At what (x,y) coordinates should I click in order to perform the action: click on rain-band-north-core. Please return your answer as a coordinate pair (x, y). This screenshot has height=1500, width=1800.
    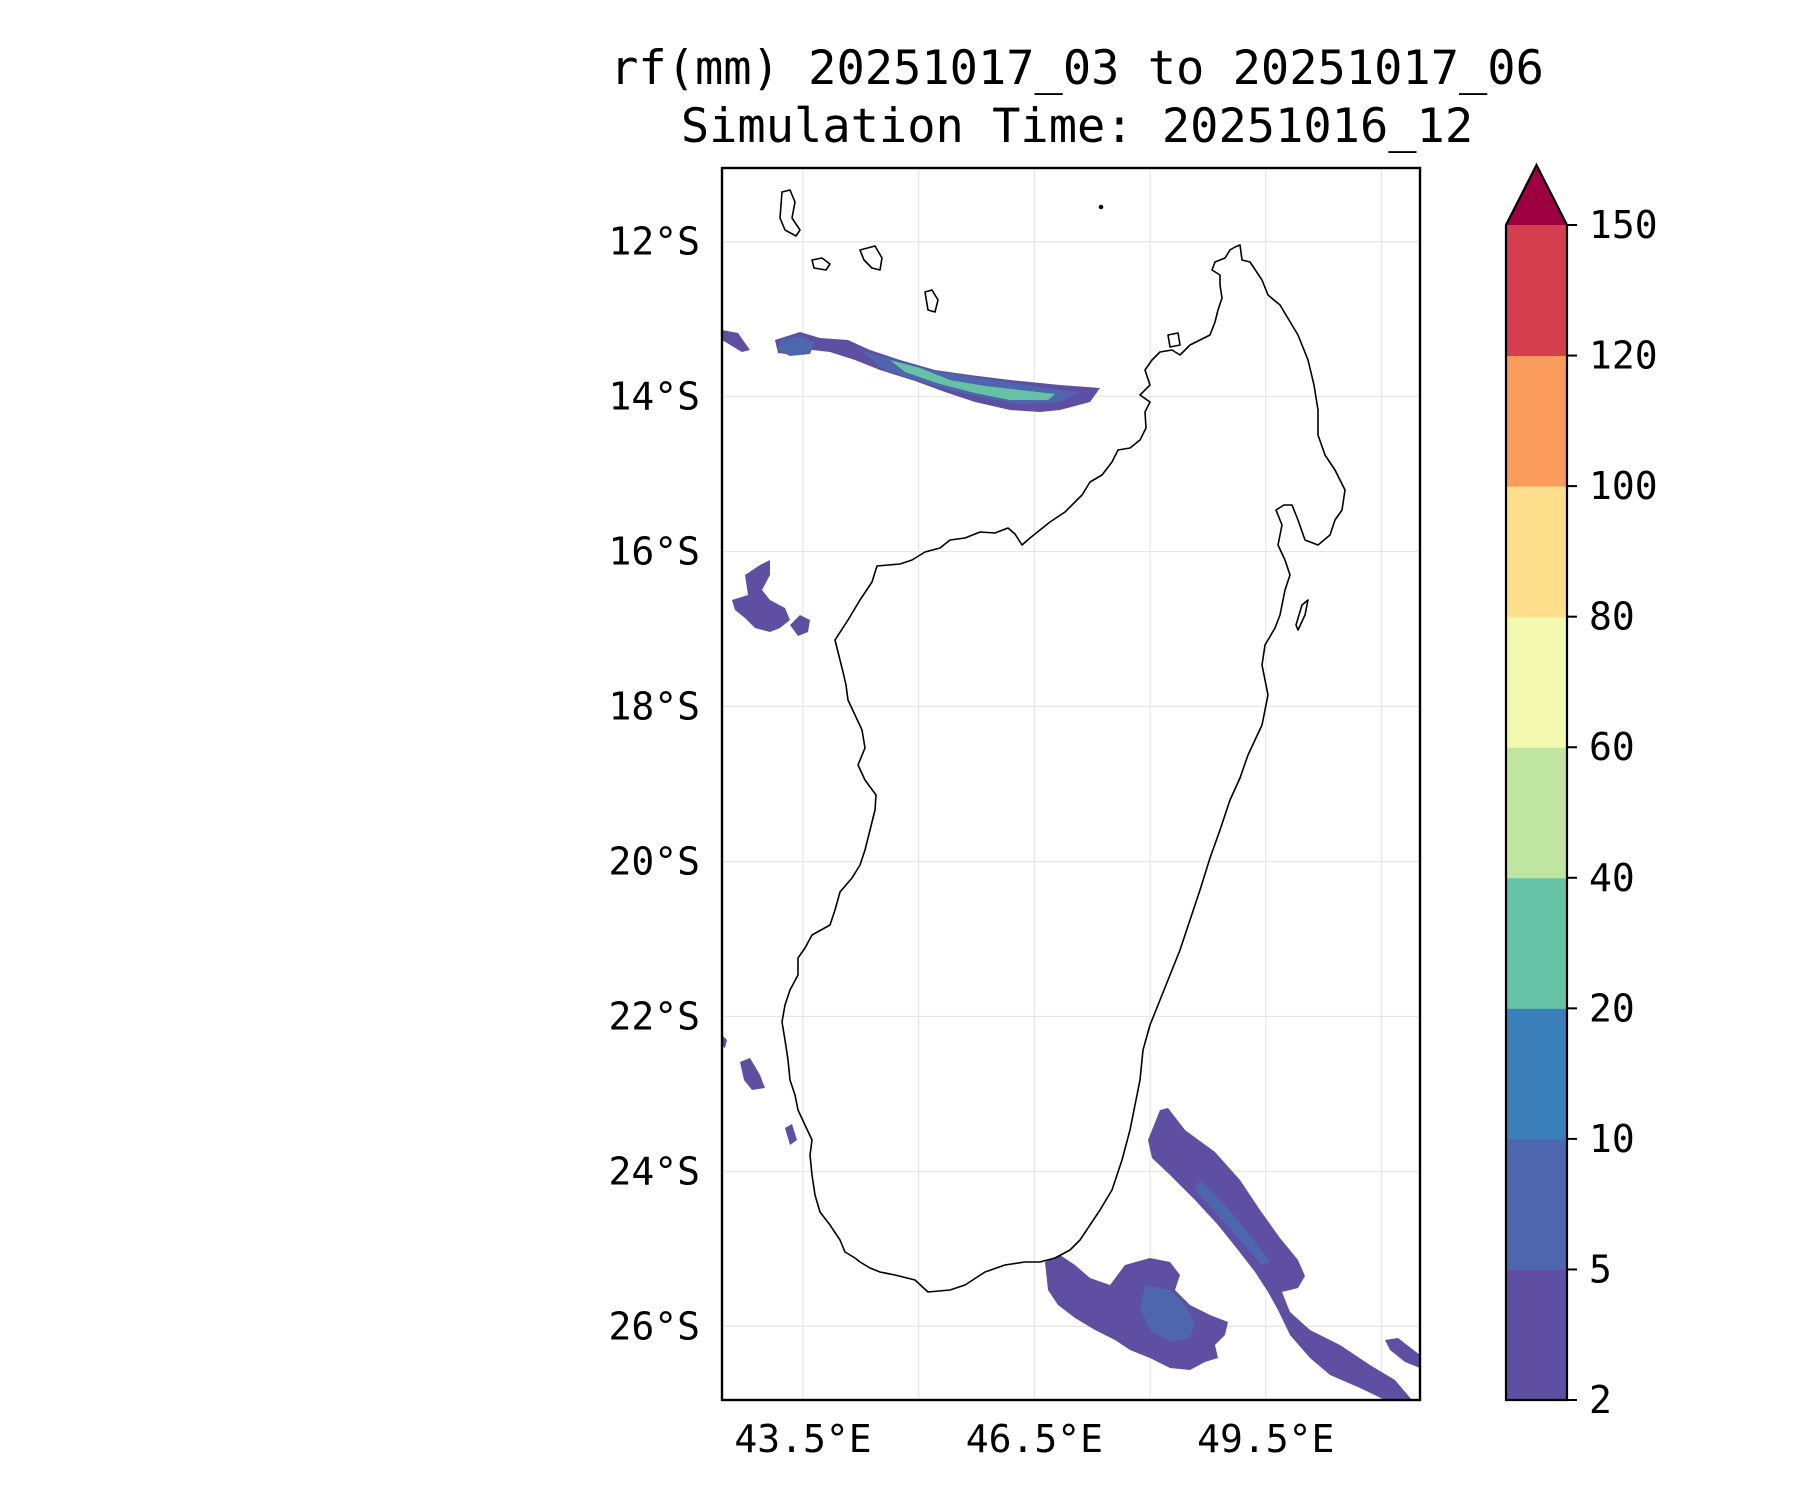
    Looking at the image, I should click on (970, 377).